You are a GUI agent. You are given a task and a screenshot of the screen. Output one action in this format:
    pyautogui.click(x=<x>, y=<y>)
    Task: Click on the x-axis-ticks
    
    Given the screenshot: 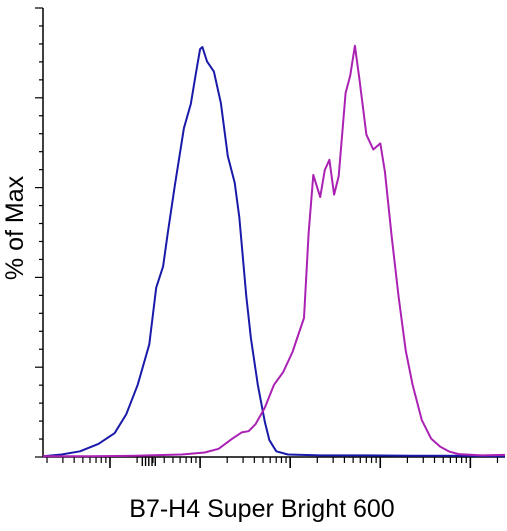 What is the action you would take?
    pyautogui.click(x=272, y=462)
    